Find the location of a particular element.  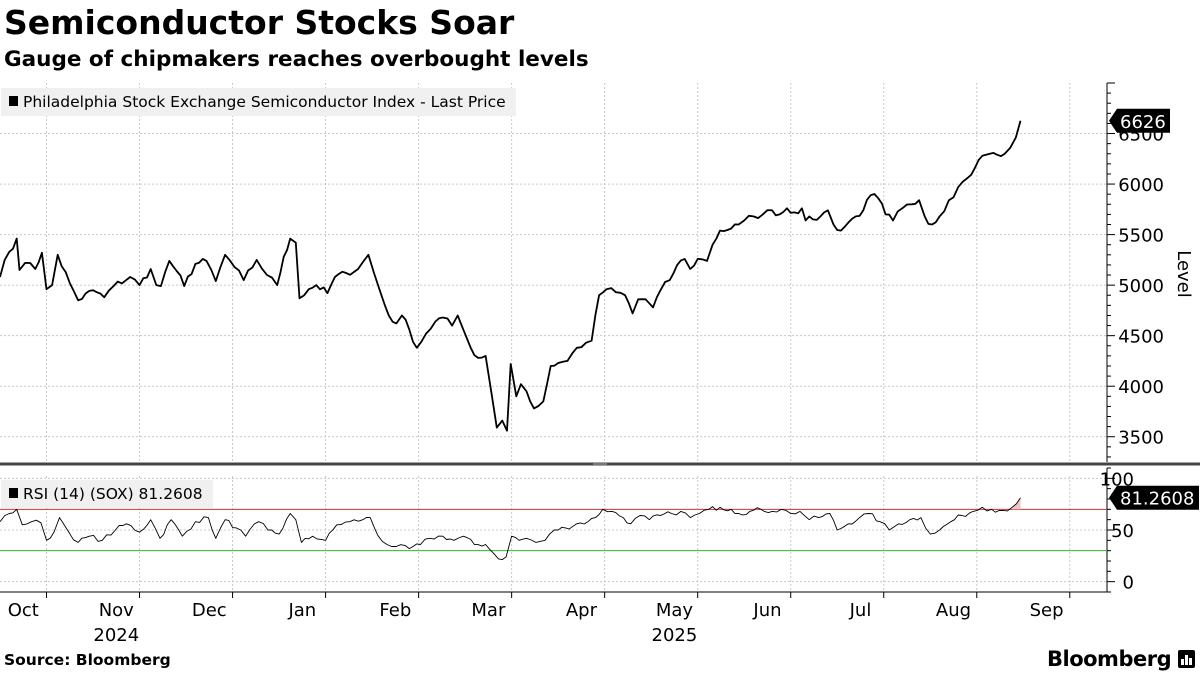

rsi-series-line is located at coordinates (510, 529).